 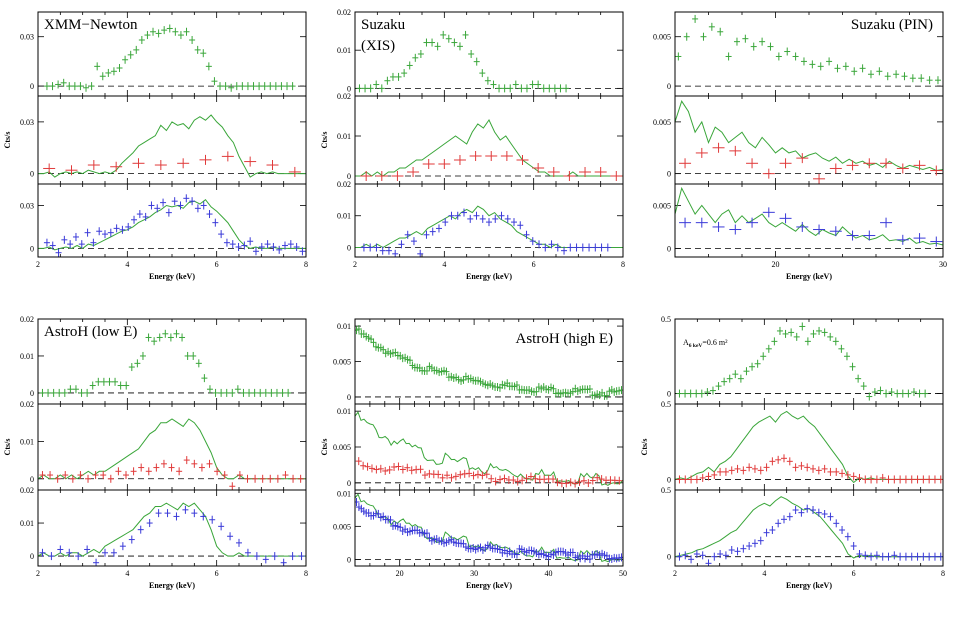 What do you see at coordinates (802, 445) in the screenshot?
I see `panel-5-1: 00.5` at bounding box center [802, 445].